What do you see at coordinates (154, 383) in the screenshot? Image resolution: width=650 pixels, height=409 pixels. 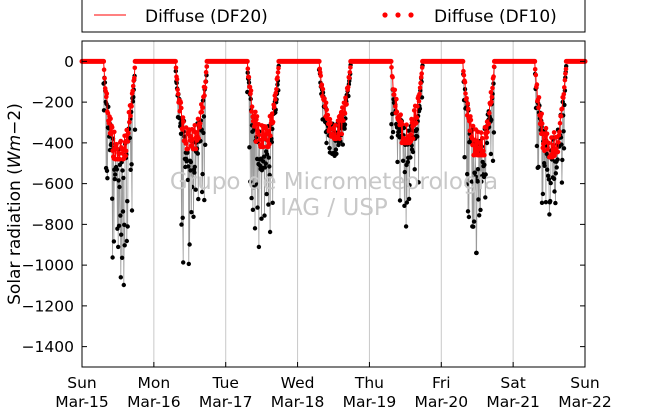 I see `x-tick-label-day: Mon` at bounding box center [154, 383].